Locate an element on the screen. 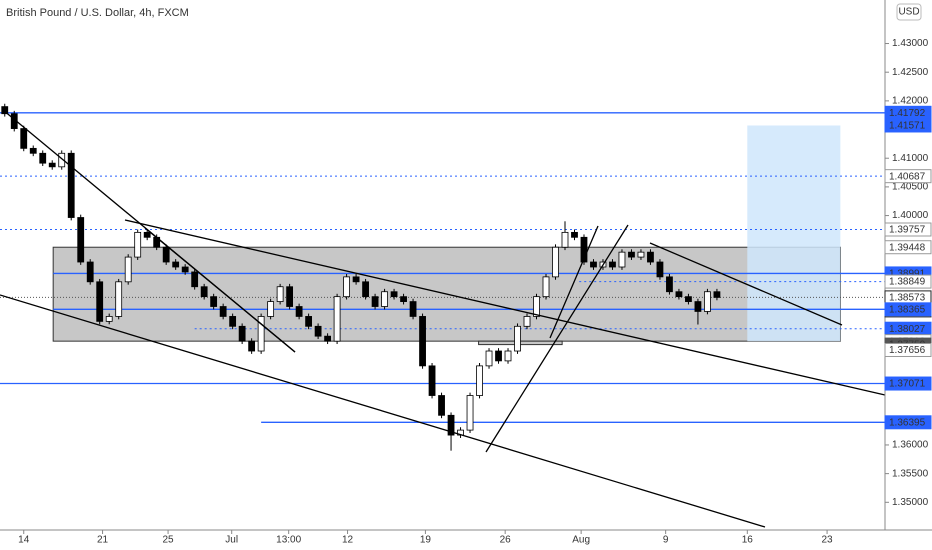 This screenshot has width=932, height=550. currency-button is located at coordinates (909, 12).